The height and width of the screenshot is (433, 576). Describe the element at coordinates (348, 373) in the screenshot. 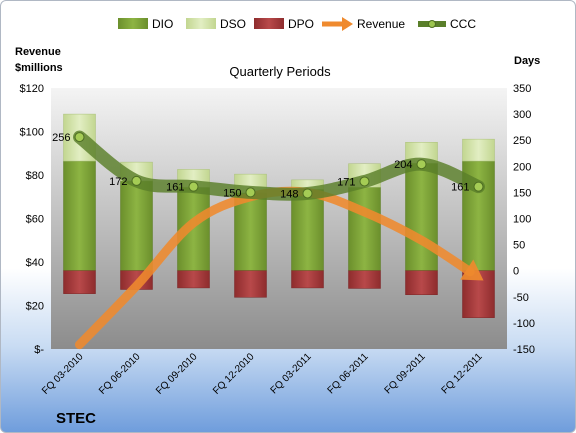

I see `category-label: FQ 06-2011` at that location.